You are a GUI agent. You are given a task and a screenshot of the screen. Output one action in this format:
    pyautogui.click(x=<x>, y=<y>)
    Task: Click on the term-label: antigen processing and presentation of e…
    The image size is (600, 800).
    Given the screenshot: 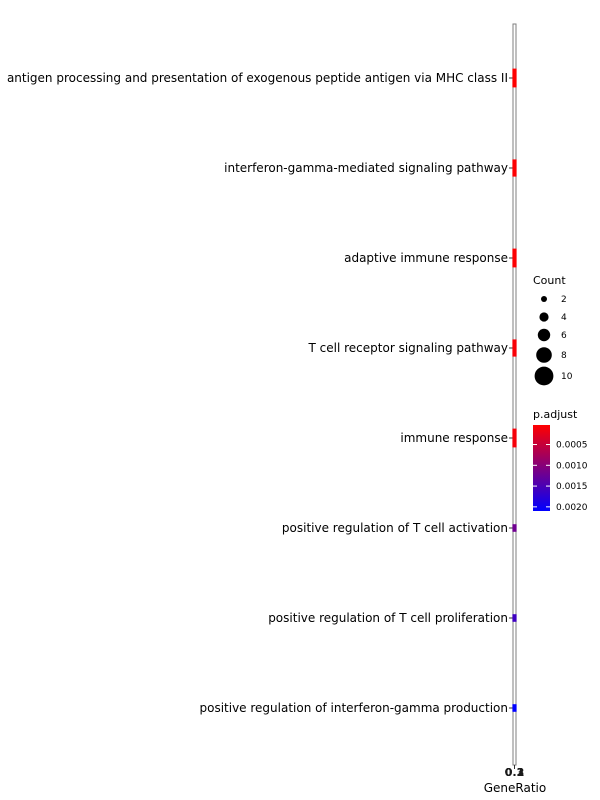 What is the action you would take?
    pyautogui.click(x=257, y=78)
    